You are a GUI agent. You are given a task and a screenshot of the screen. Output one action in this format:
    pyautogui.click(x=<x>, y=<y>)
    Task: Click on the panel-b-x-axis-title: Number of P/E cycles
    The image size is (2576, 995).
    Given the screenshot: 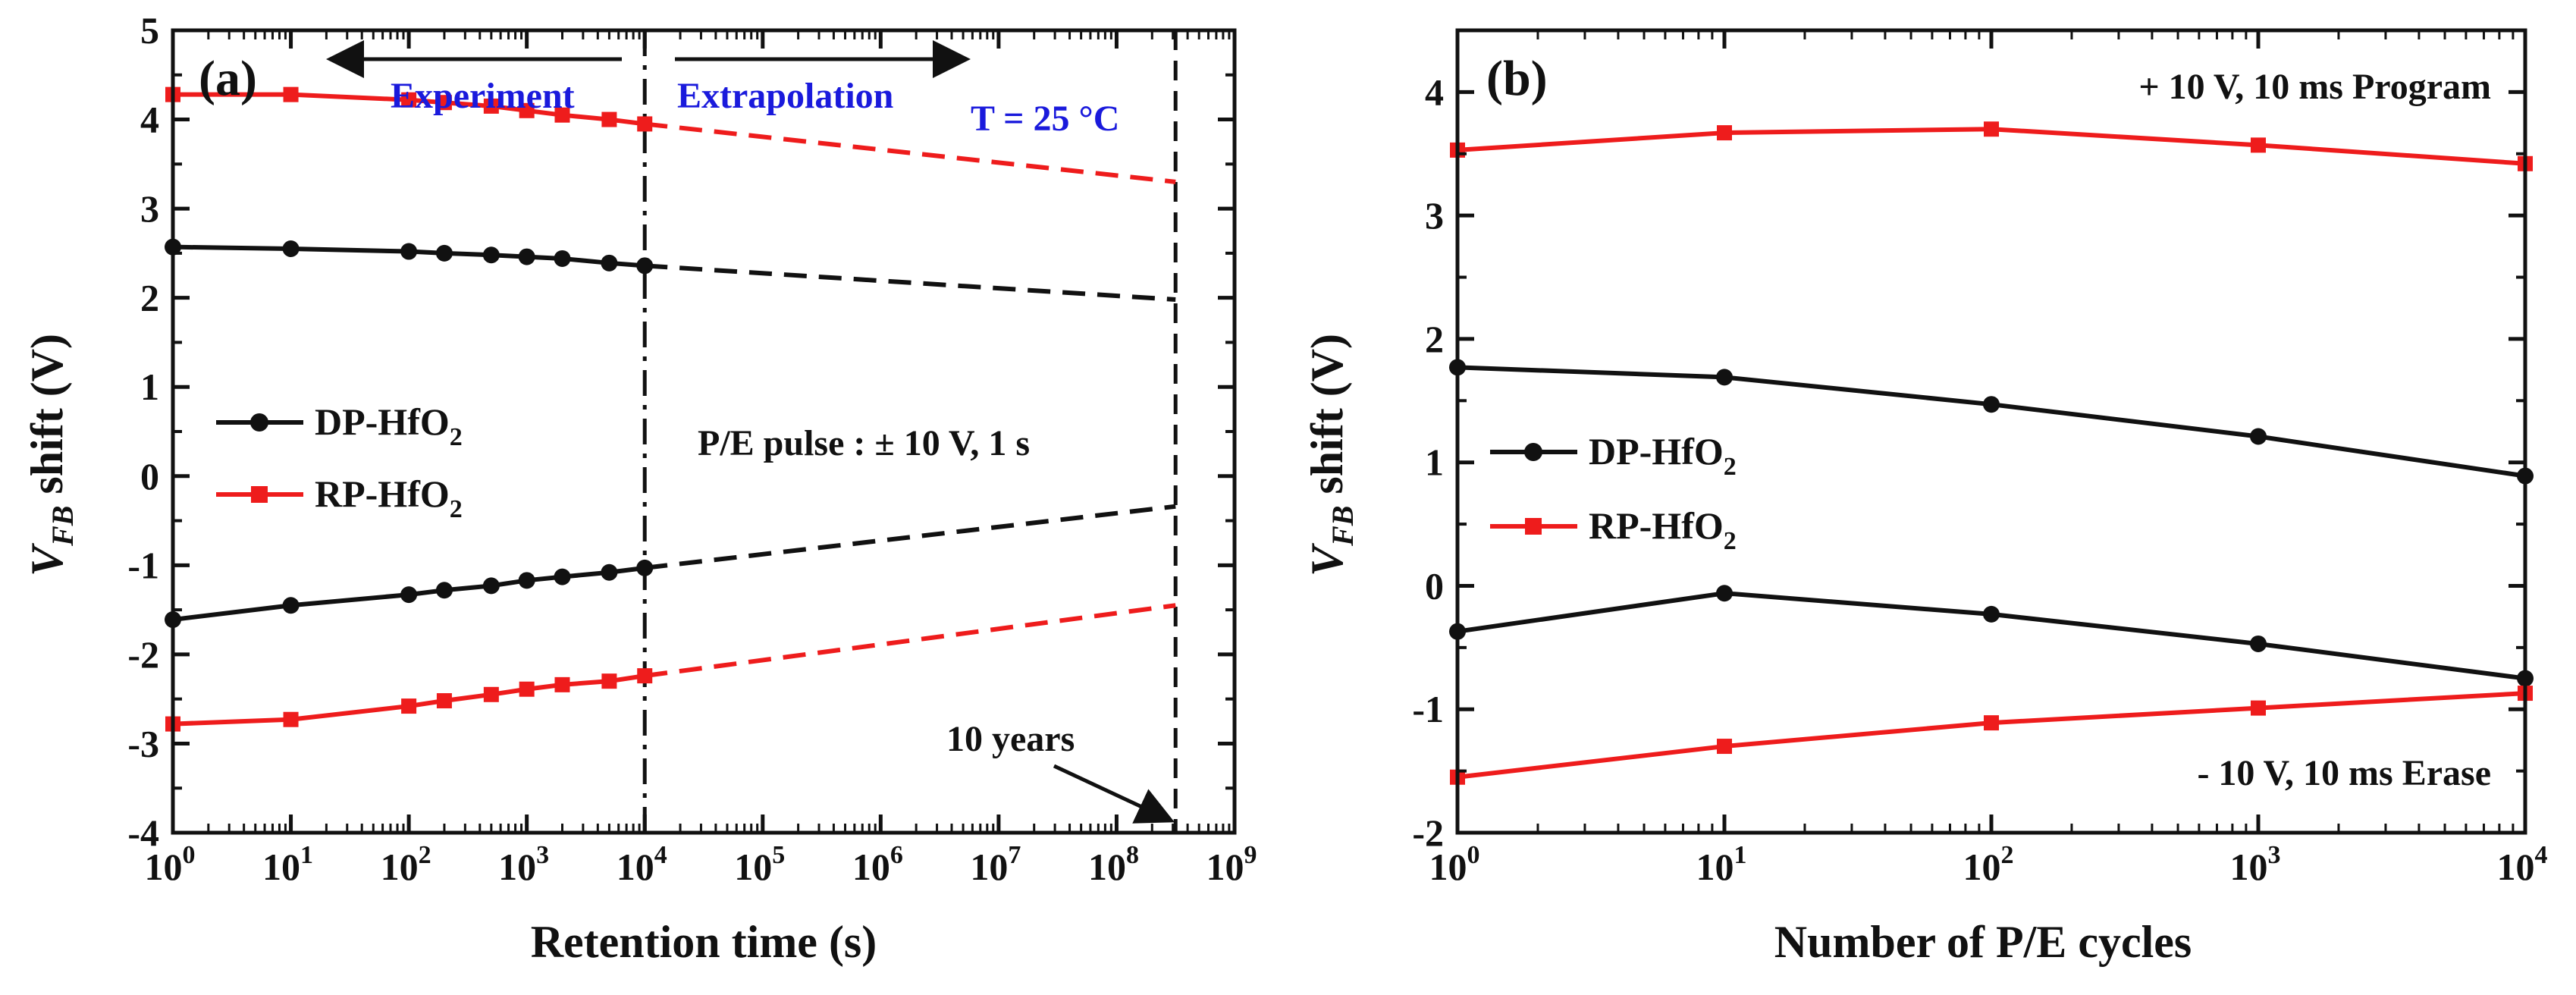 What is the action you would take?
    pyautogui.click(x=1983, y=942)
    